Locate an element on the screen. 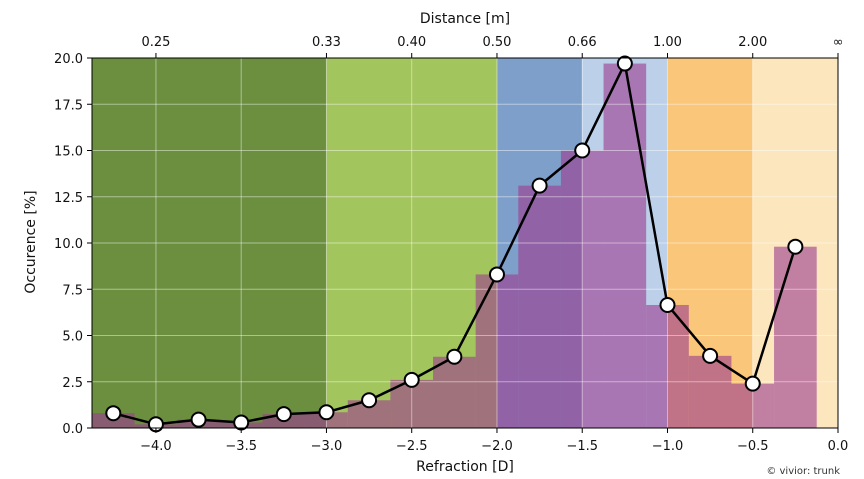  x-tick-label-1: −3.5 is located at coordinates (241, 446).